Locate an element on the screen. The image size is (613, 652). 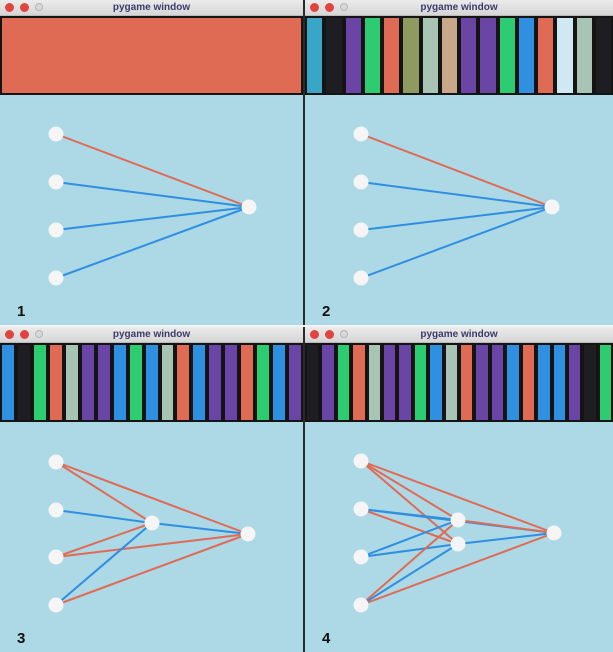
panel-number-label: 3 is located at coordinates (21, 638).